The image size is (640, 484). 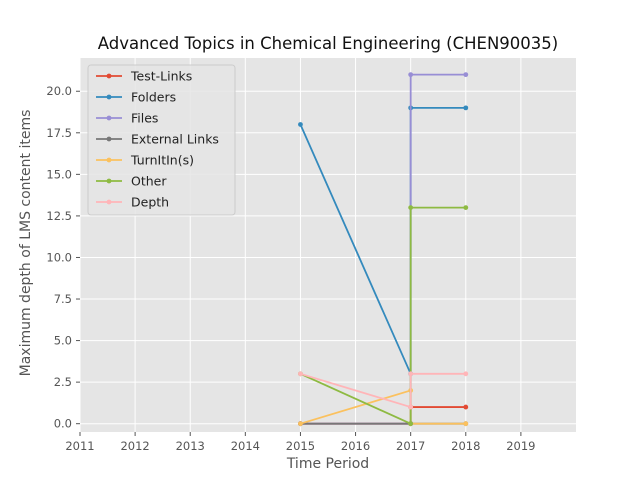 I want to click on legend-item: TurnItIn(s), so click(x=145, y=160).